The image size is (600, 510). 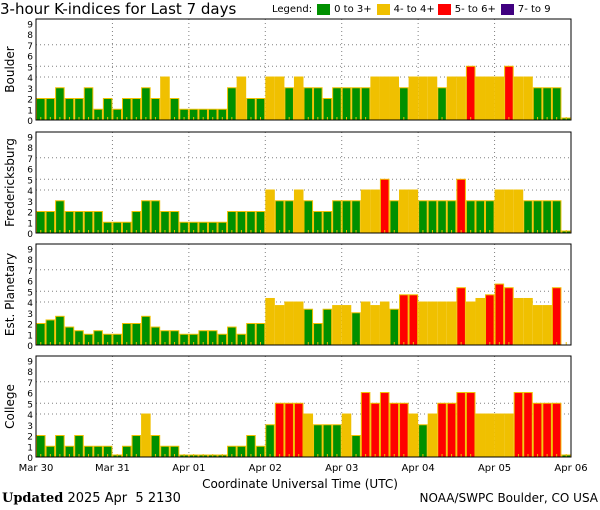 I want to click on panel-label-college: College, so click(x=10, y=406).